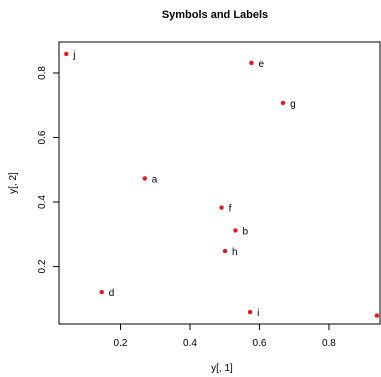  What do you see at coordinates (250, 312) in the screenshot?
I see `data-point-i` at bounding box center [250, 312].